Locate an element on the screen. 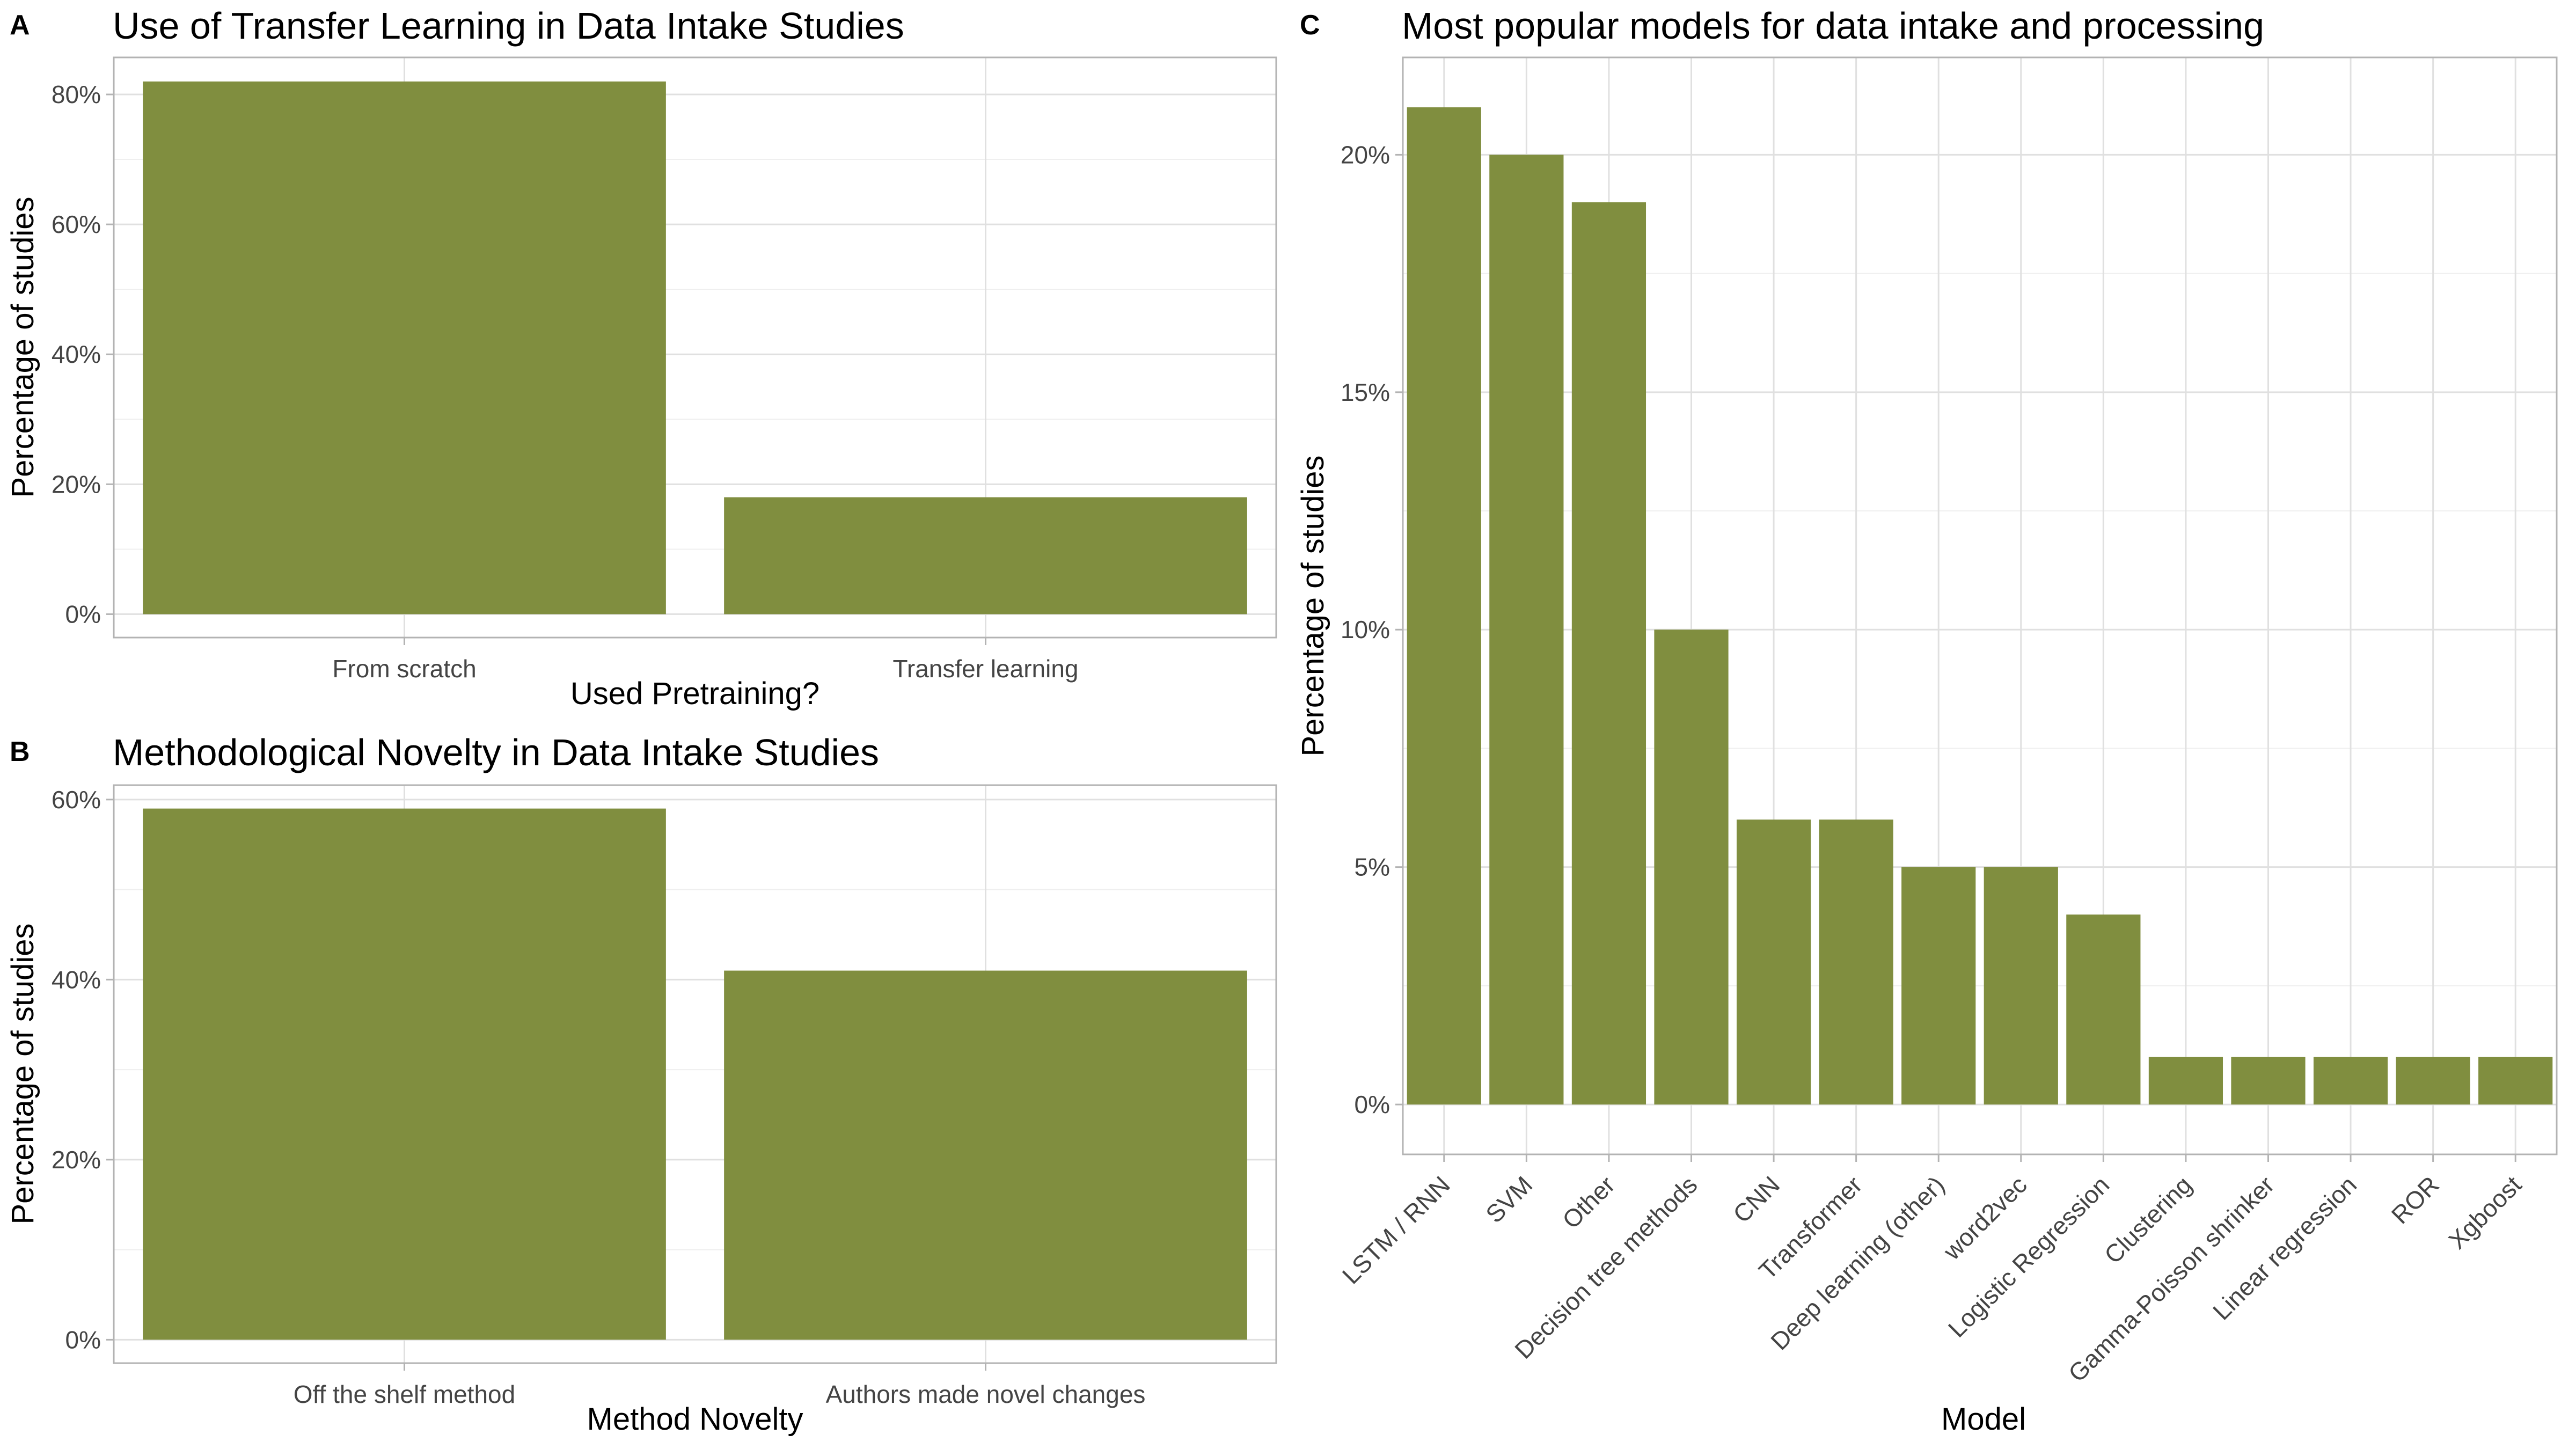 The image size is (2576, 1449). bar-linear-regression is located at coordinates (2350, 1081).